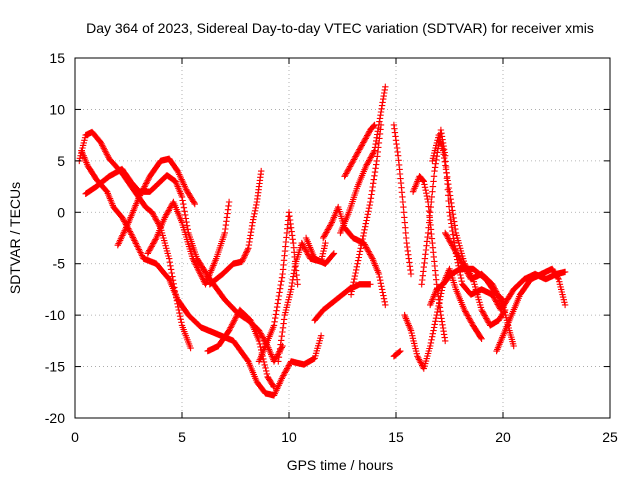  What do you see at coordinates (503, 437) in the screenshot?
I see `x-tick-label: 20` at bounding box center [503, 437].